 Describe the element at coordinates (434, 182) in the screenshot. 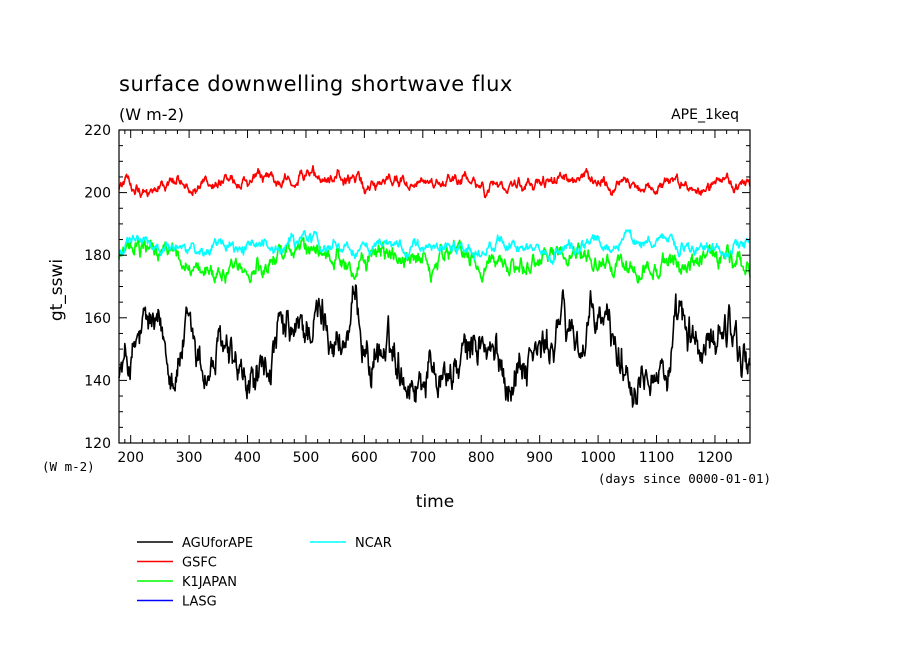

I see `series-line-gsfc` at that location.